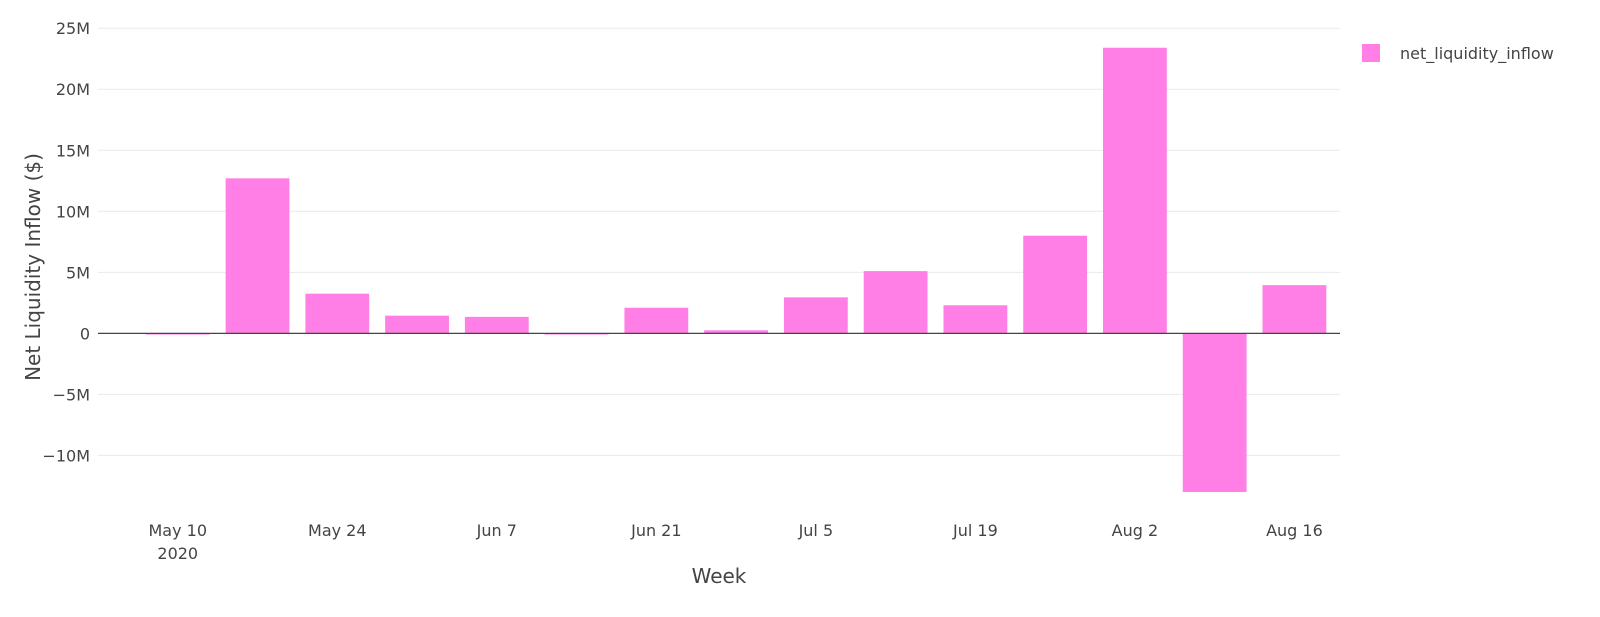  Describe the element at coordinates (177, 553) in the screenshot. I see `x-tick-sublabel: 2020` at that location.